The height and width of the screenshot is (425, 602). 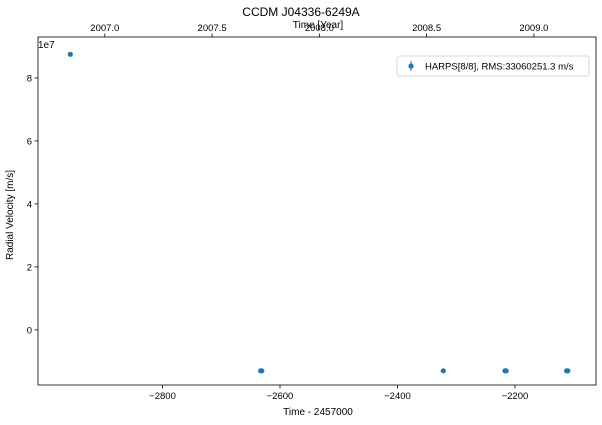 I want to click on x-axis-label: Time - 2457000, so click(x=318, y=412).